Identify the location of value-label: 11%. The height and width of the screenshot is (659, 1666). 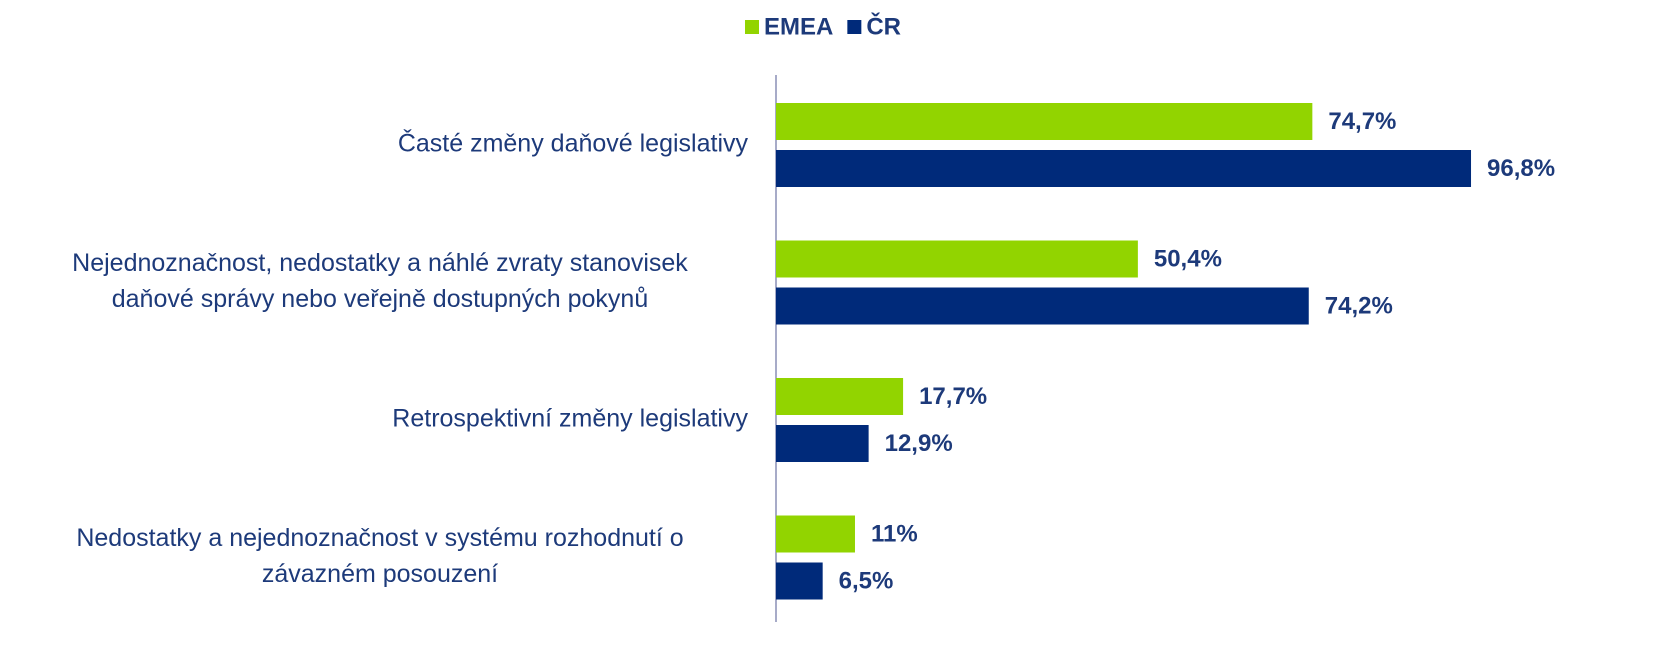
(894, 533).